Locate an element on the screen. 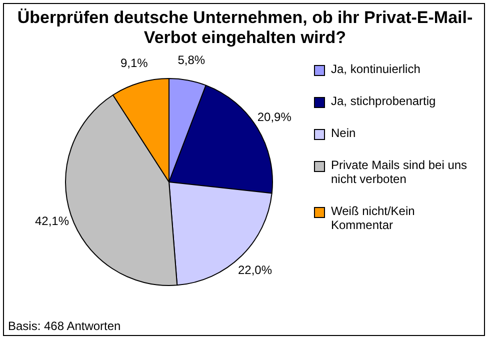  text: Basis: 468 Antworten is located at coordinates (64, 326).